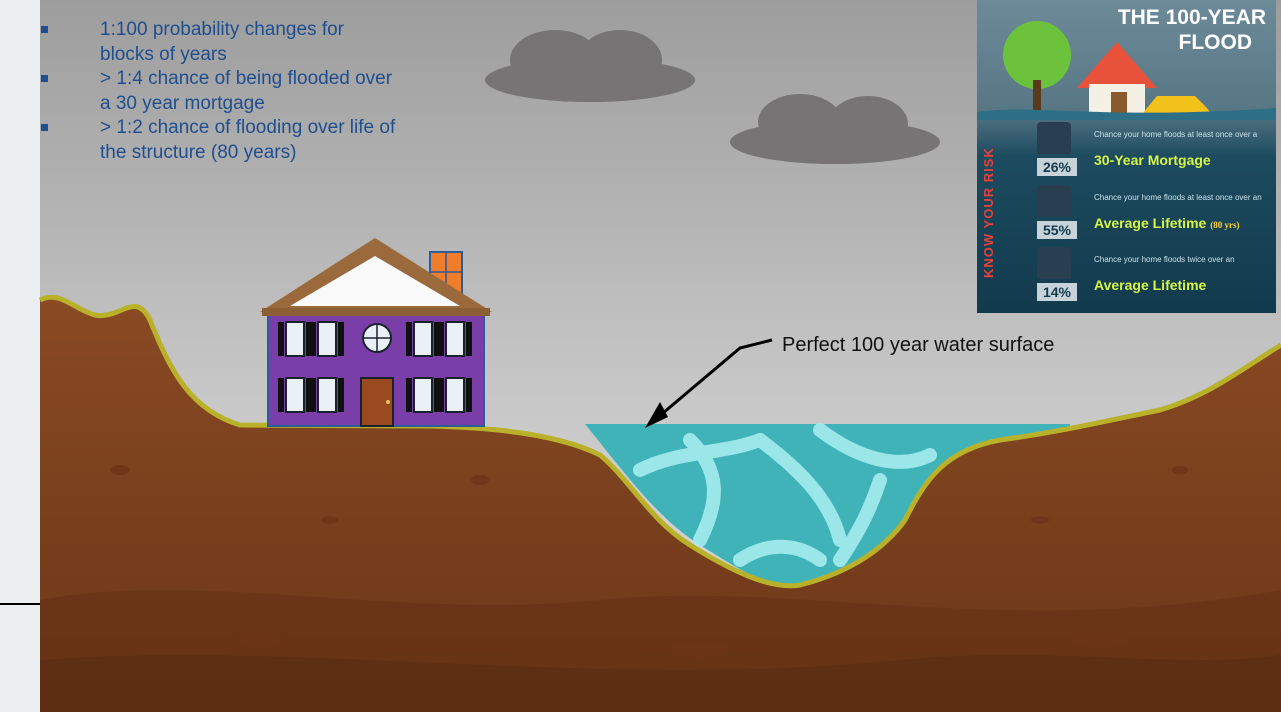 The height and width of the screenshot is (712, 1281). Describe the element at coordinates (1054, 263) in the screenshot. I see `people-icon` at that location.